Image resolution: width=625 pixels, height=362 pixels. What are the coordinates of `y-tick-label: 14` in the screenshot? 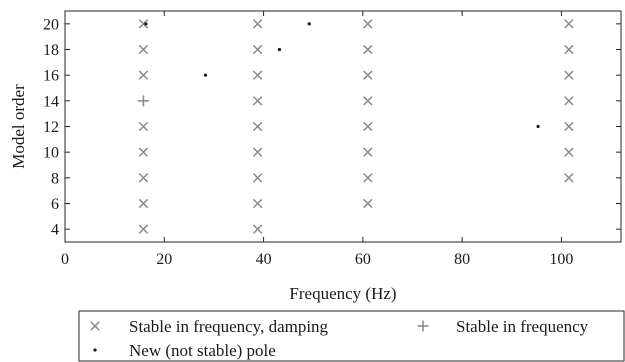 It's located at (51, 101).